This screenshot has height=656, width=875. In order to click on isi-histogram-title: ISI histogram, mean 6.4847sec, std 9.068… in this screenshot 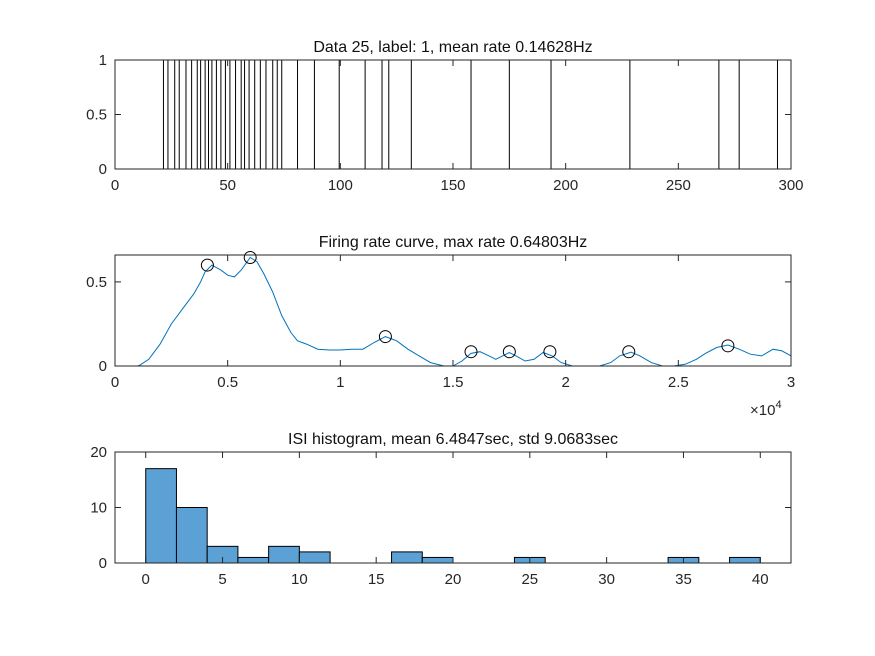, I will do `click(453, 439)`.